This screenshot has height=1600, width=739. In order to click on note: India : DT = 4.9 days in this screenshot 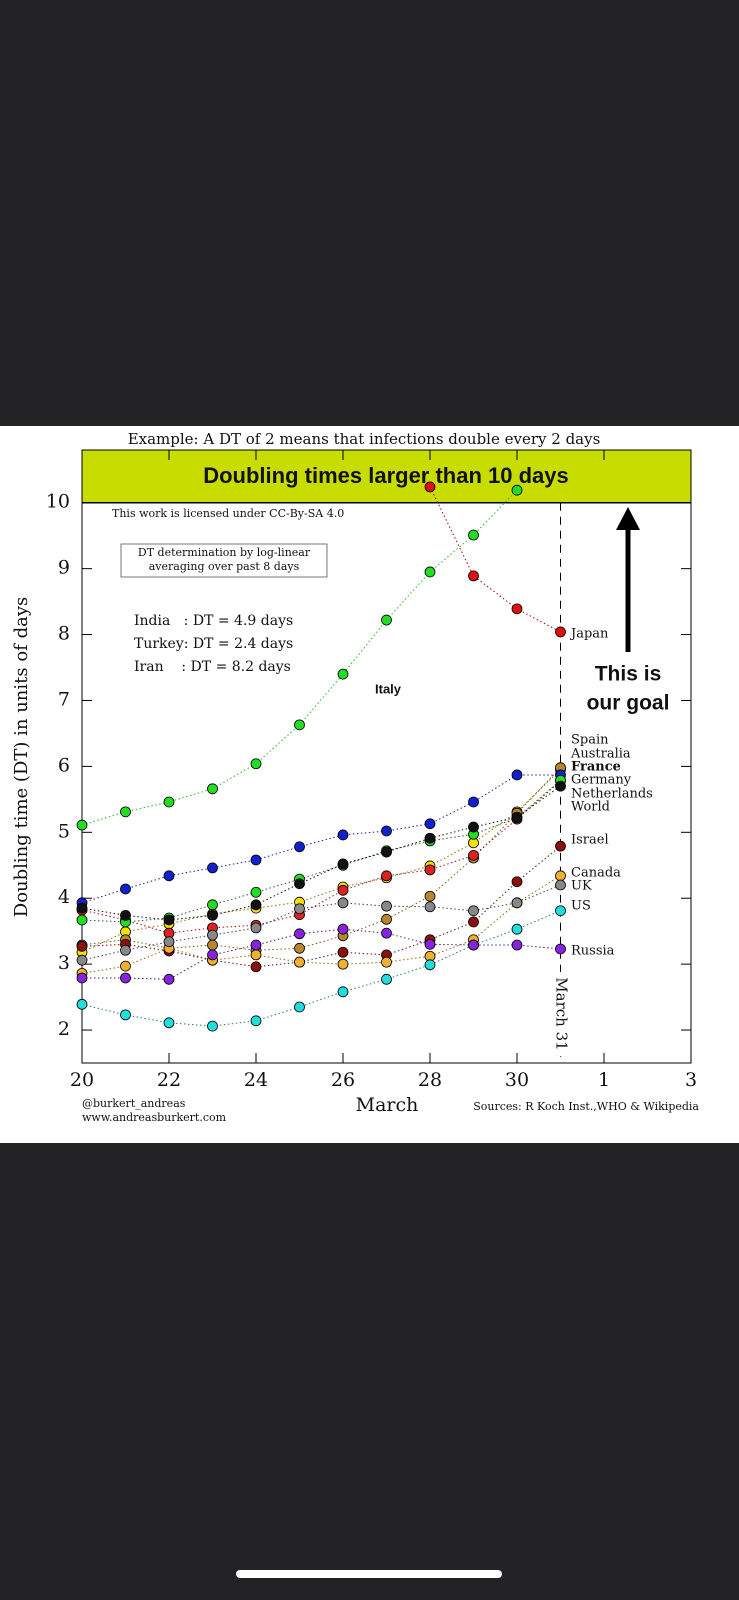, I will do `click(213, 621)`.